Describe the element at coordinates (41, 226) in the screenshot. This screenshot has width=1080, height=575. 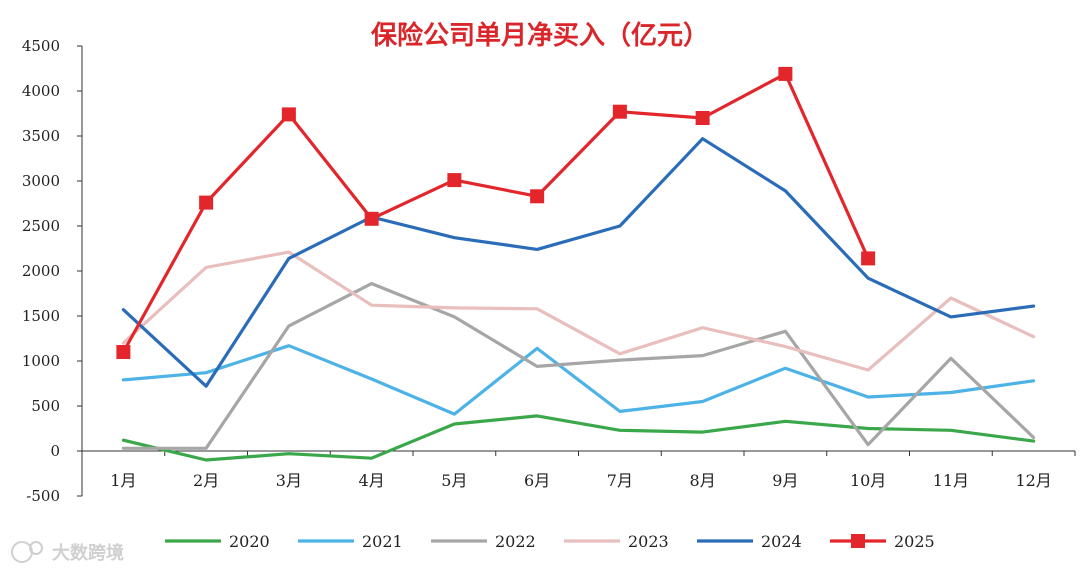
I see `y-tick-label: 2500` at that location.